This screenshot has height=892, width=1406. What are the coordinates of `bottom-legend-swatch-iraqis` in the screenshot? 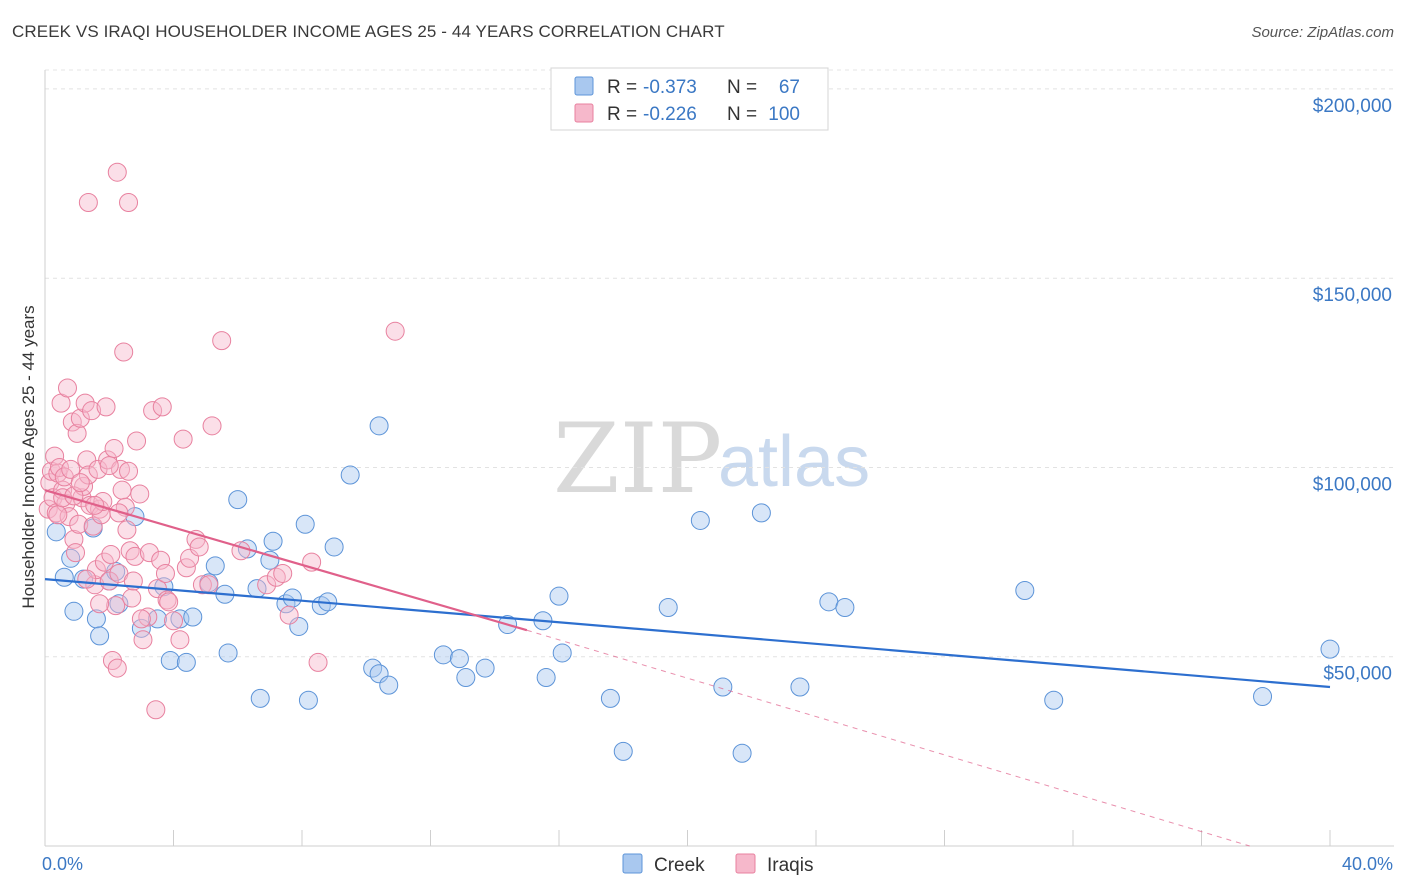 It's located at (745, 863).